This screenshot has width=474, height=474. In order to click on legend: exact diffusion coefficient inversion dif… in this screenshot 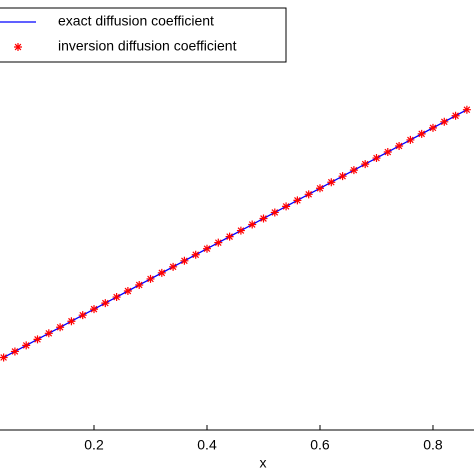, I will do `click(143, 35)`.